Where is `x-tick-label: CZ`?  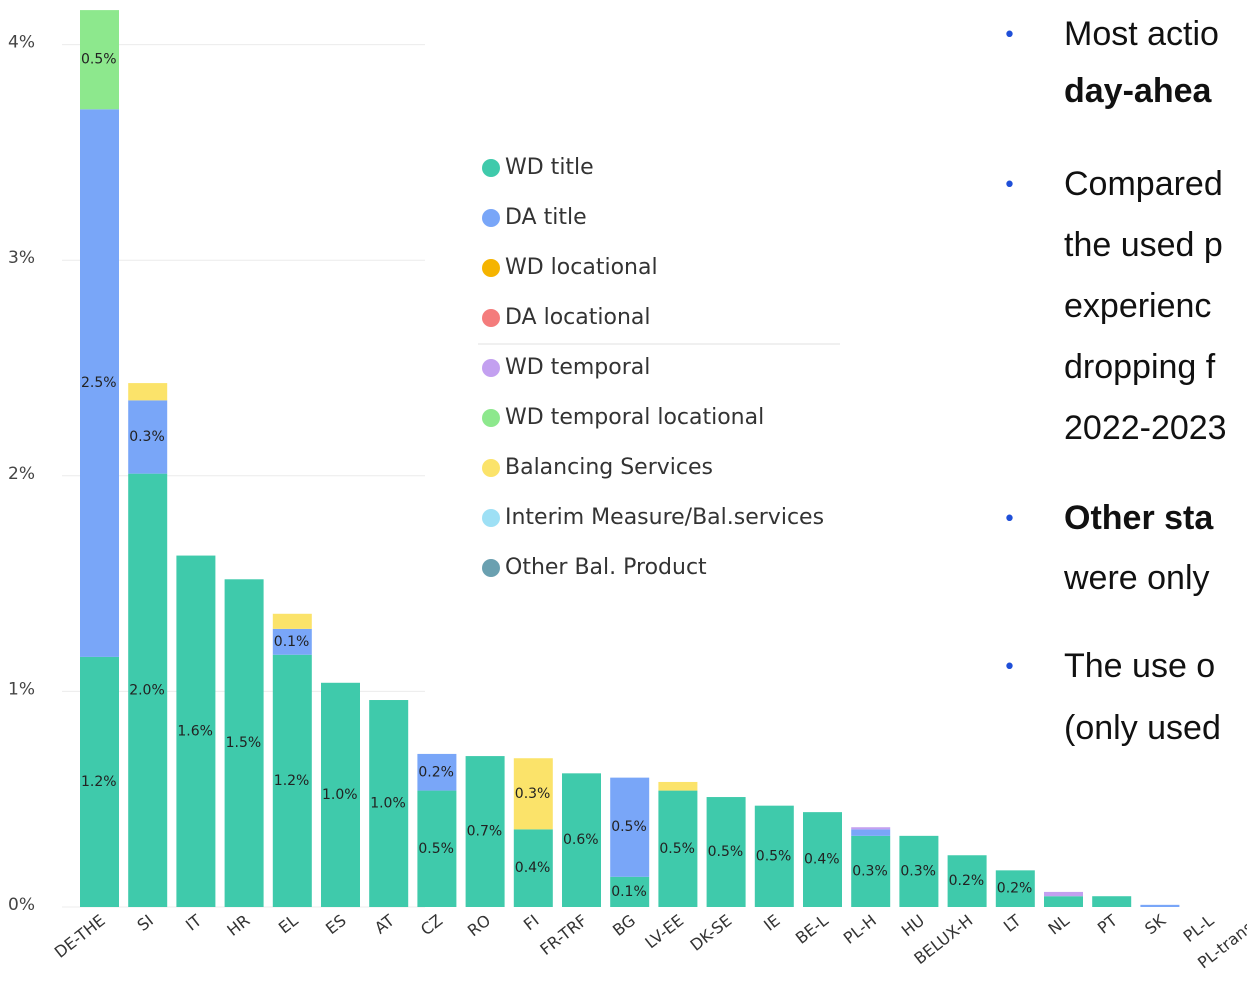
x-tick-label: CZ is located at coordinates (431, 925).